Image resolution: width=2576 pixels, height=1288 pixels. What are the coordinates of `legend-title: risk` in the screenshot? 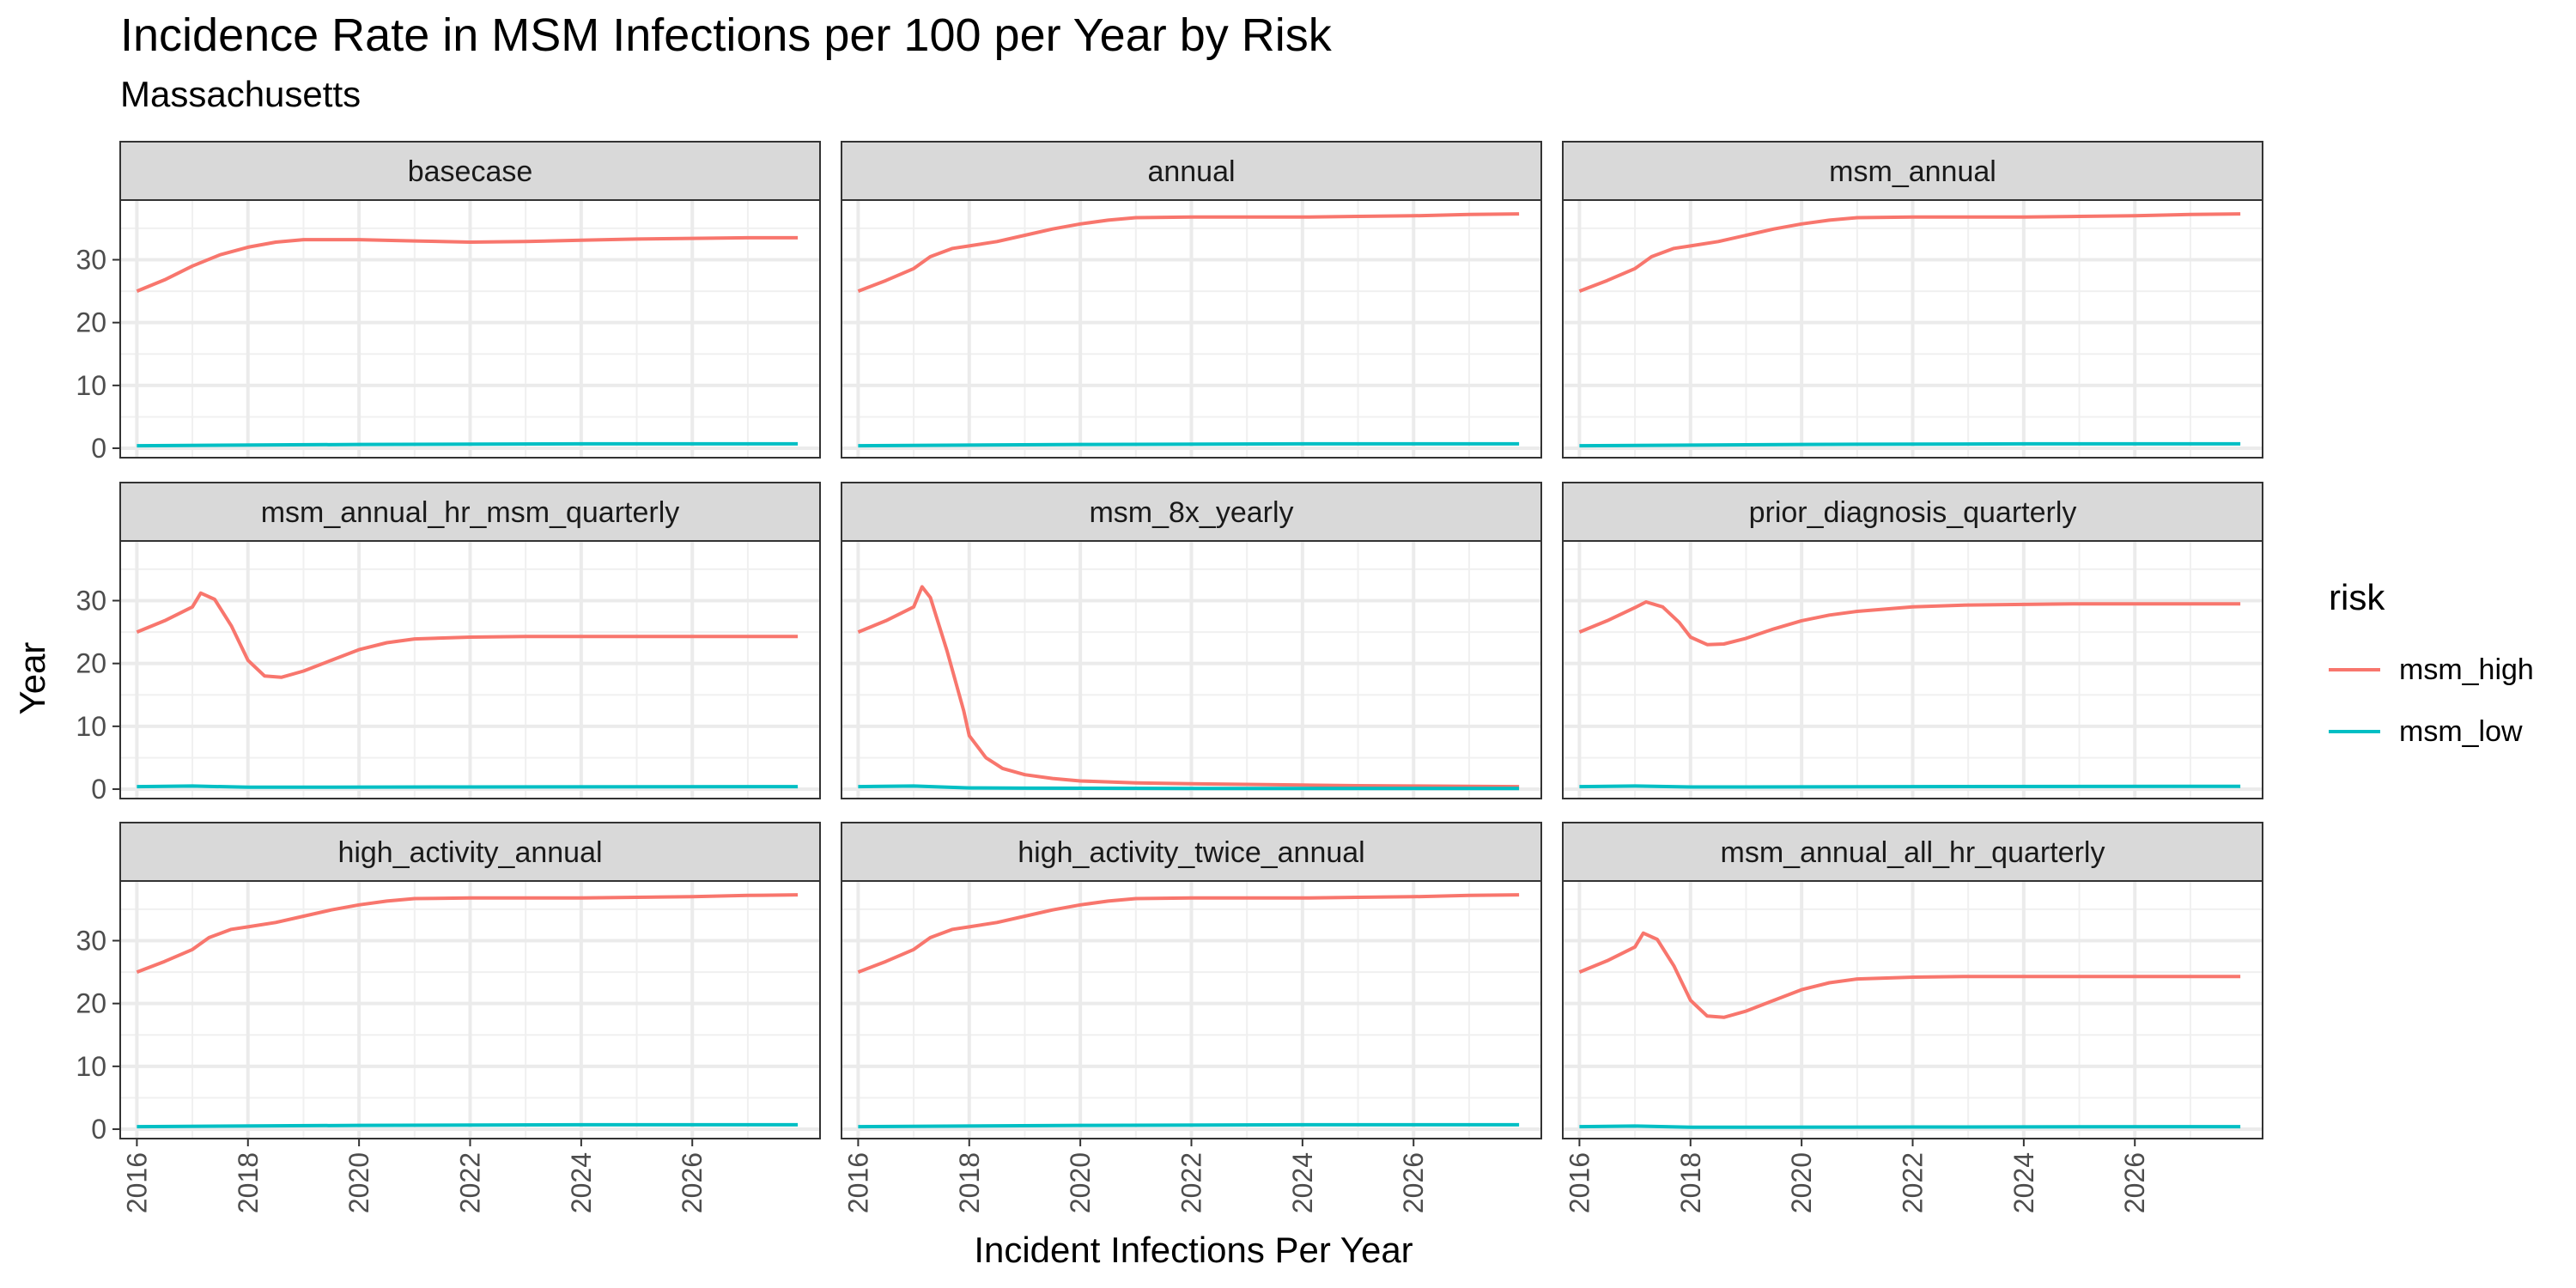 It's located at (2357, 597).